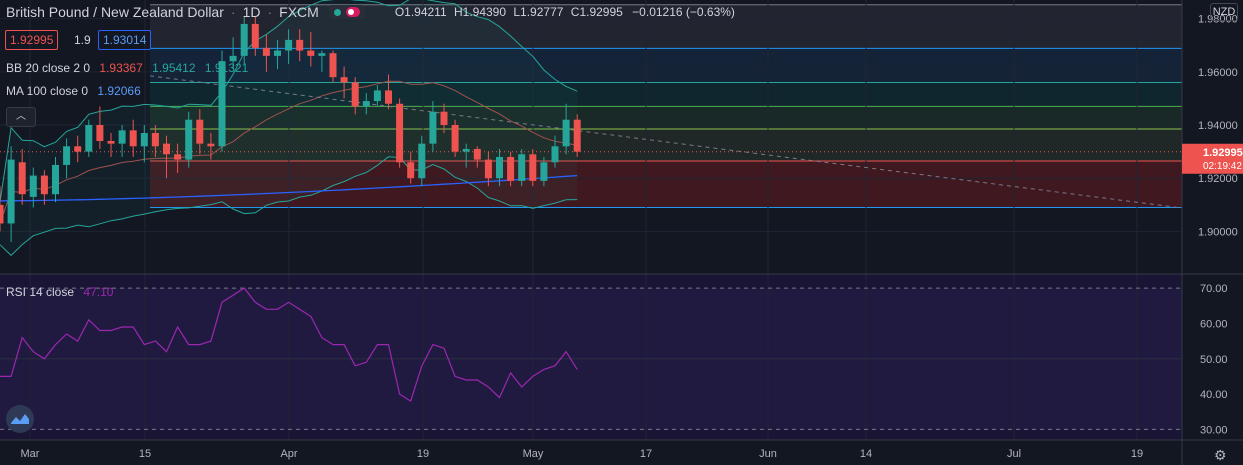 The width and height of the screenshot is (1243, 465). I want to click on rsi-tick-label: 60.00, so click(1214, 324).